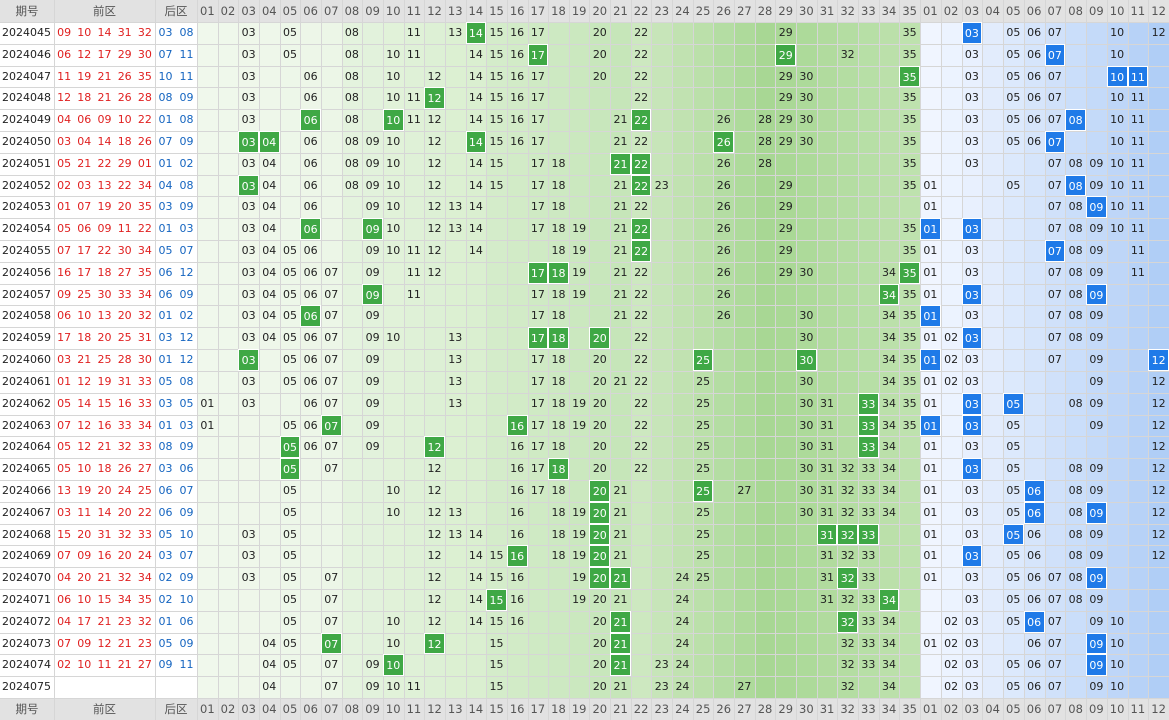 The width and height of the screenshot is (1169, 720). What do you see at coordinates (269, 185) in the screenshot?
I see `trend-cell: 04` at bounding box center [269, 185].